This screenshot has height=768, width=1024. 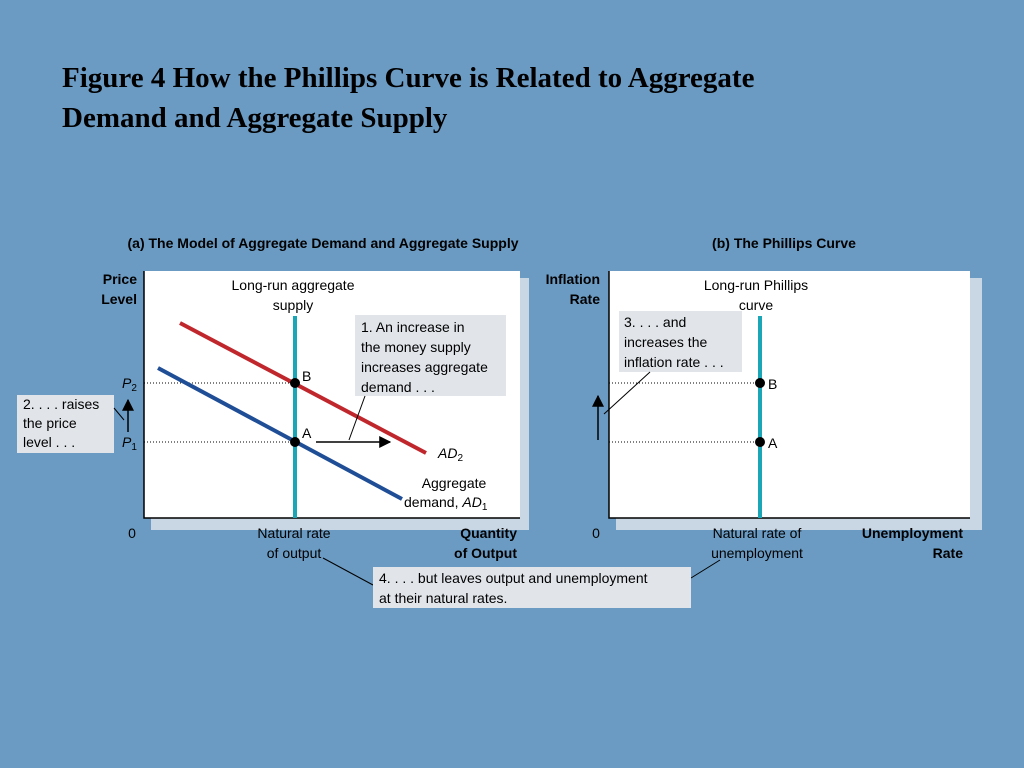 What do you see at coordinates (674, 362) in the screenshot?
I see `note: inflation rate . . .` at bounding box center [674, 362].